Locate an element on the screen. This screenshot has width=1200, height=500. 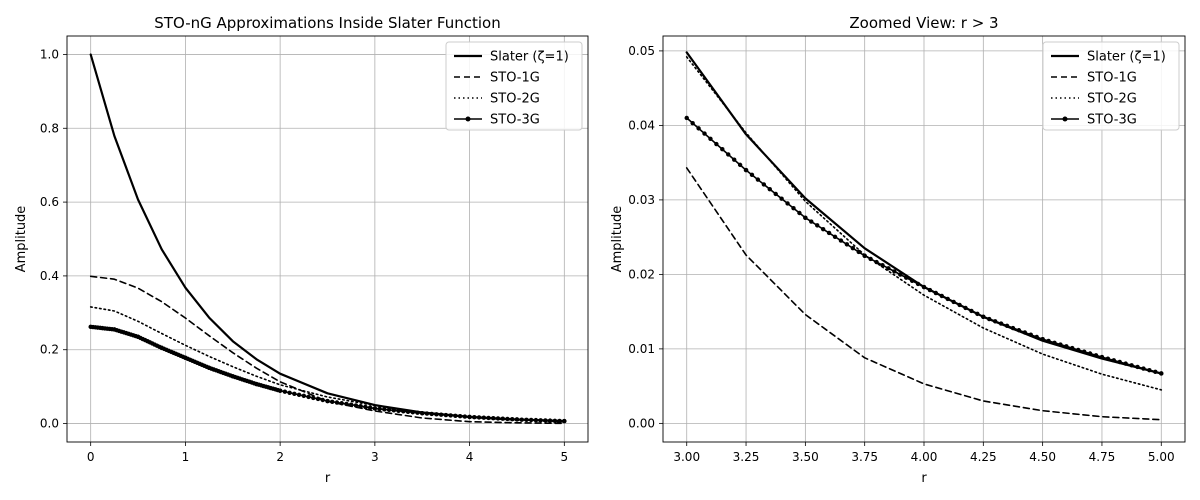
y-tick-label: 0.04 is located at coordinates (641, 125).